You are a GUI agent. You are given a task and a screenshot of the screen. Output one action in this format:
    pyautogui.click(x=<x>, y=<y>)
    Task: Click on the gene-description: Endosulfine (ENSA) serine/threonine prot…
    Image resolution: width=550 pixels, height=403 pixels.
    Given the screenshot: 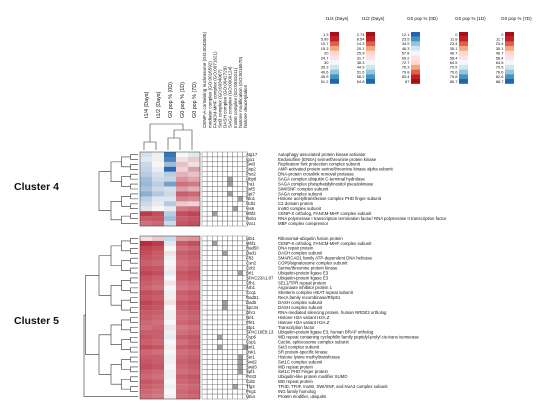 What is the action you would take?
    pyautogui.click(x=327, y=159)
    